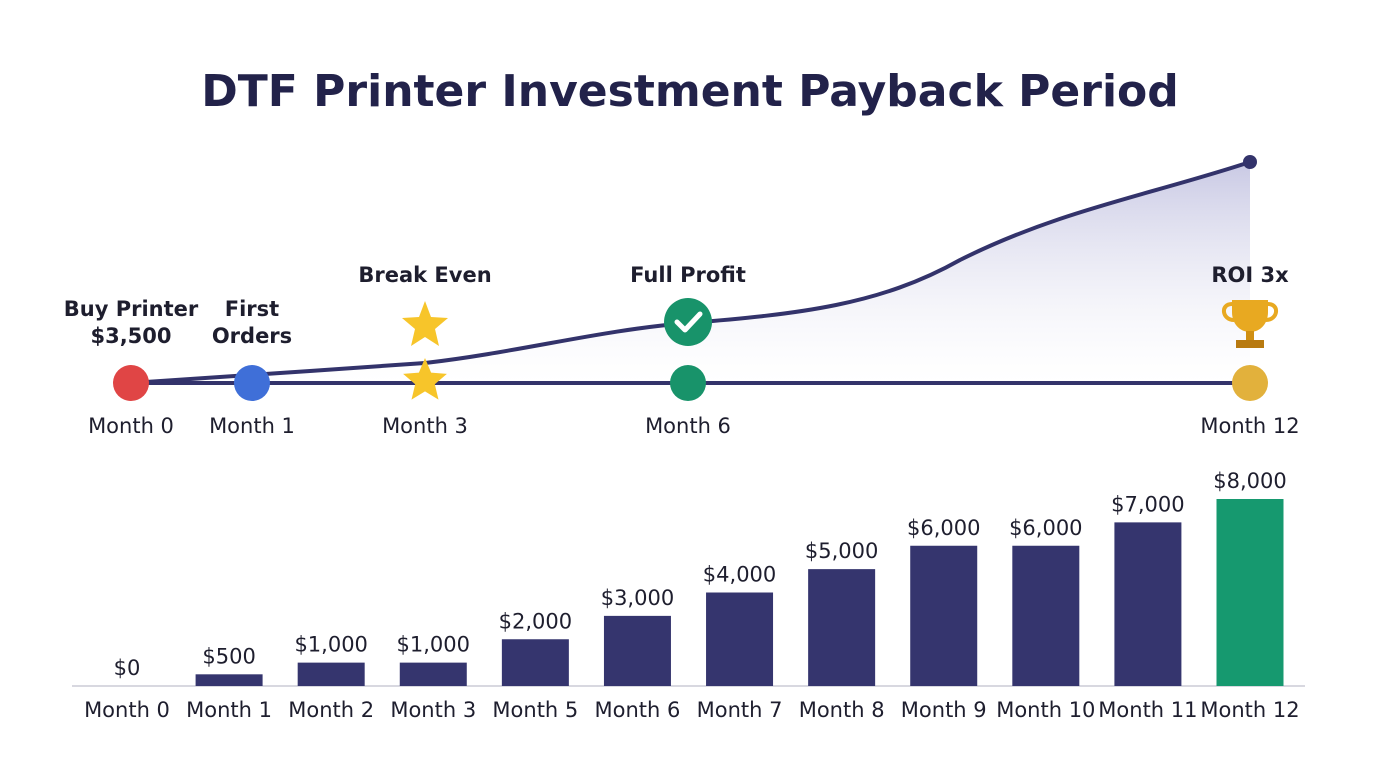  Describe the element at coordinates (688, 426) in the screenshot. I see `milestone-month: Month 6` at that location.